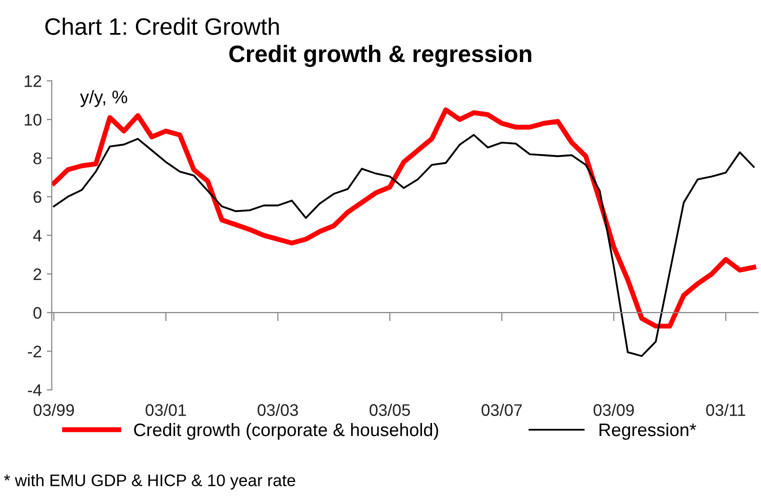 This screenshot has width=761, height=496. Describe the element at coordinates (37, 158) in the screenshot. I see `y-tick-label: 8` at that location.